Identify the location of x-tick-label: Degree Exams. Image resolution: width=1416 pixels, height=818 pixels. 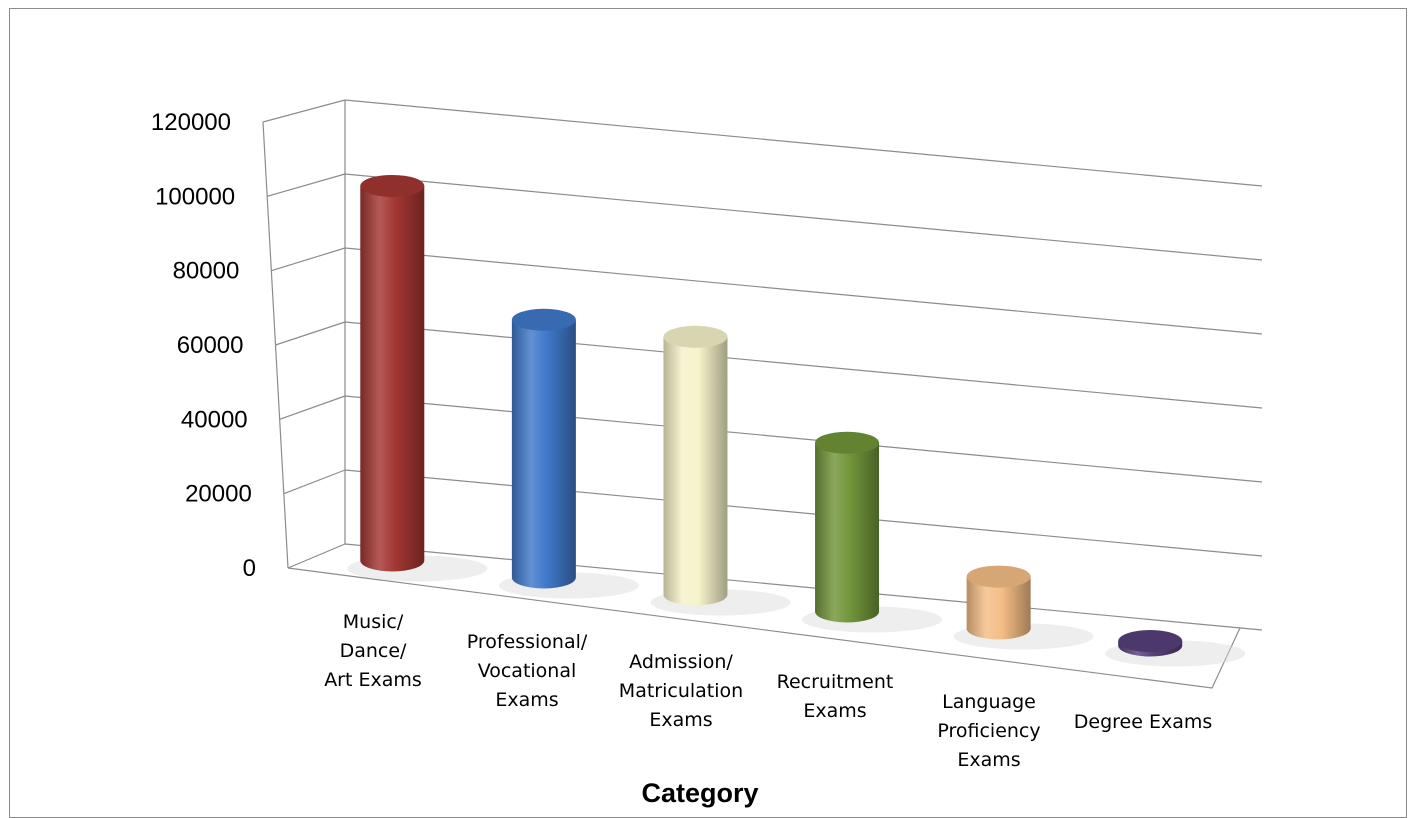
(1143, 722).